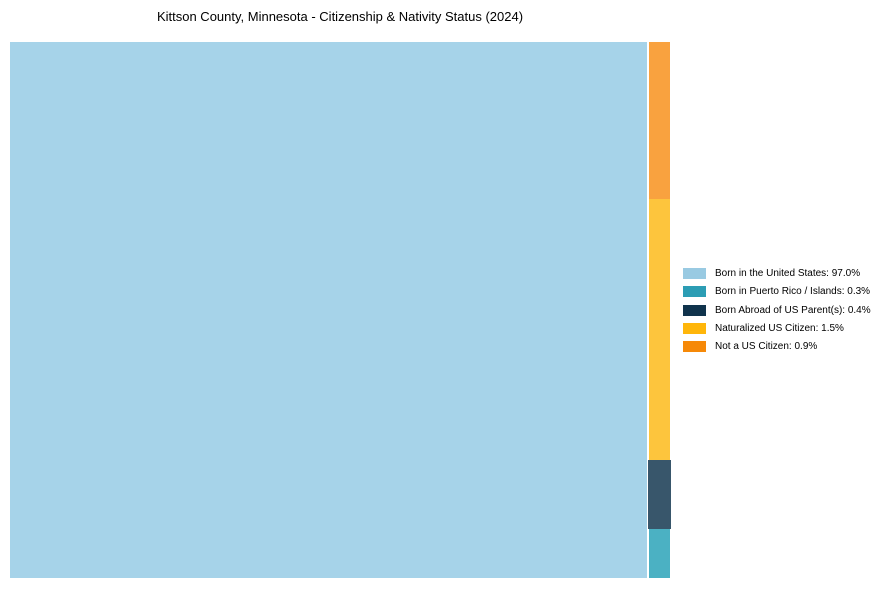 This screenshot has width=889, height=590. I want to click on legend-label-born-in-us: Born in the United States: 97.0%, so click(788, 273).